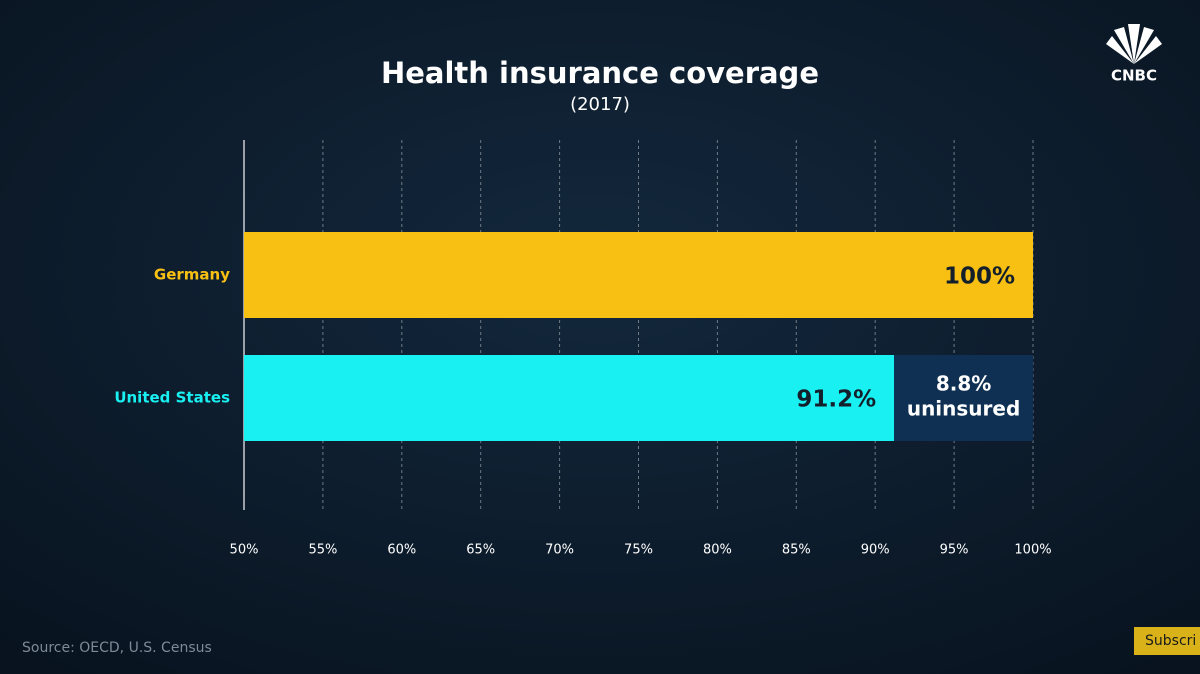 Image resolution: width=1200 pixels, height=674 pixels. What do you see at coordinates (401, 550) in the screenshot?
I see `x-tick-label: 60%` at bounding box center [401, 550].